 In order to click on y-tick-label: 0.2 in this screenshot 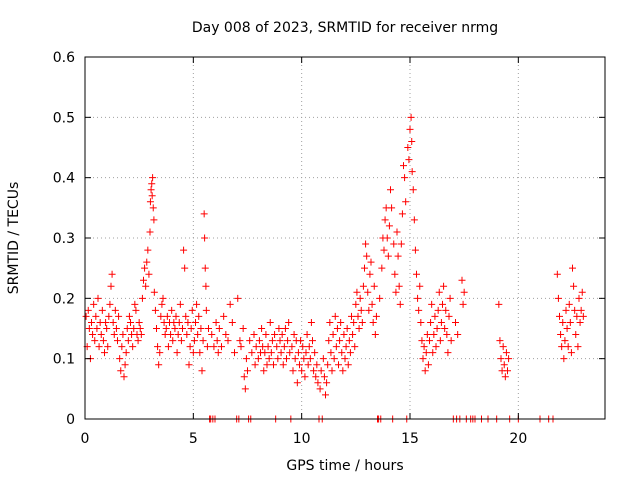, I will do `click(64, 299)`.